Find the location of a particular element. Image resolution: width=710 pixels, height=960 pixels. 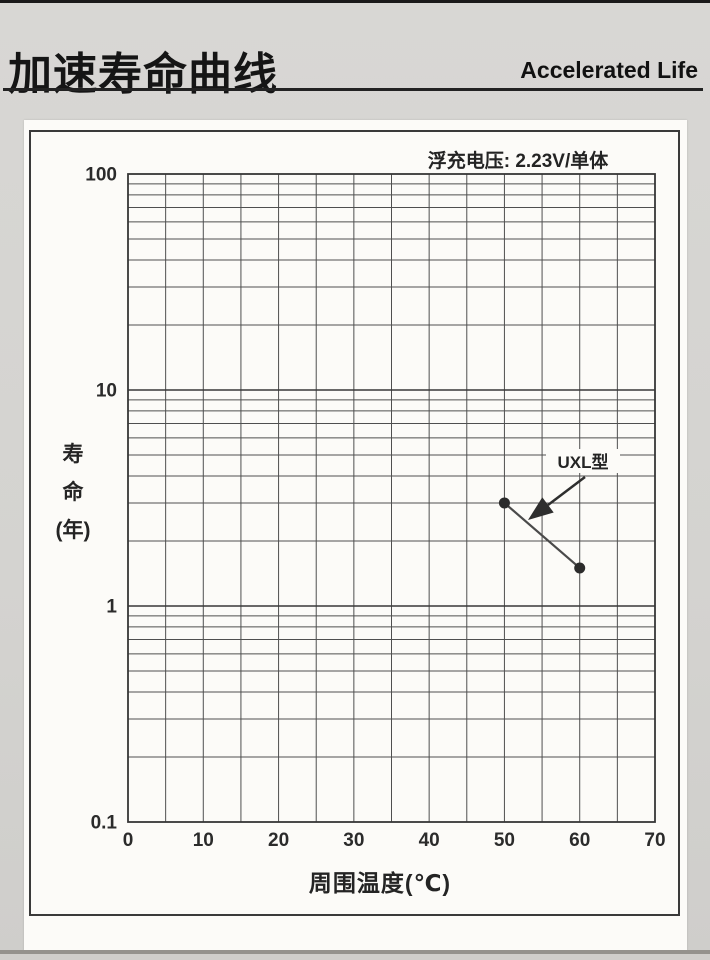

y-tick-label: 1 is located at coordinates (111, 607).